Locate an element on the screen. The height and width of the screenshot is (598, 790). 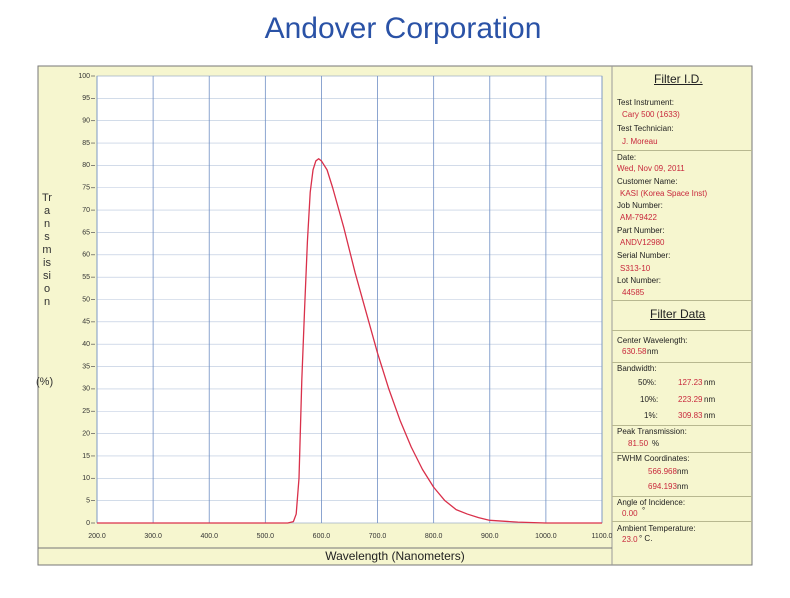
level: 1%: is located at coordinates (651, 415).